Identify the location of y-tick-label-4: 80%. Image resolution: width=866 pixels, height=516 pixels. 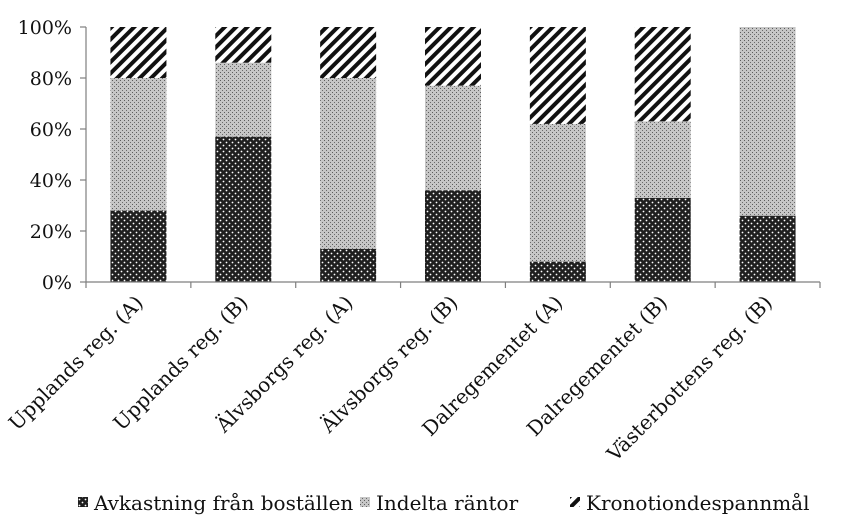
(51, 79).